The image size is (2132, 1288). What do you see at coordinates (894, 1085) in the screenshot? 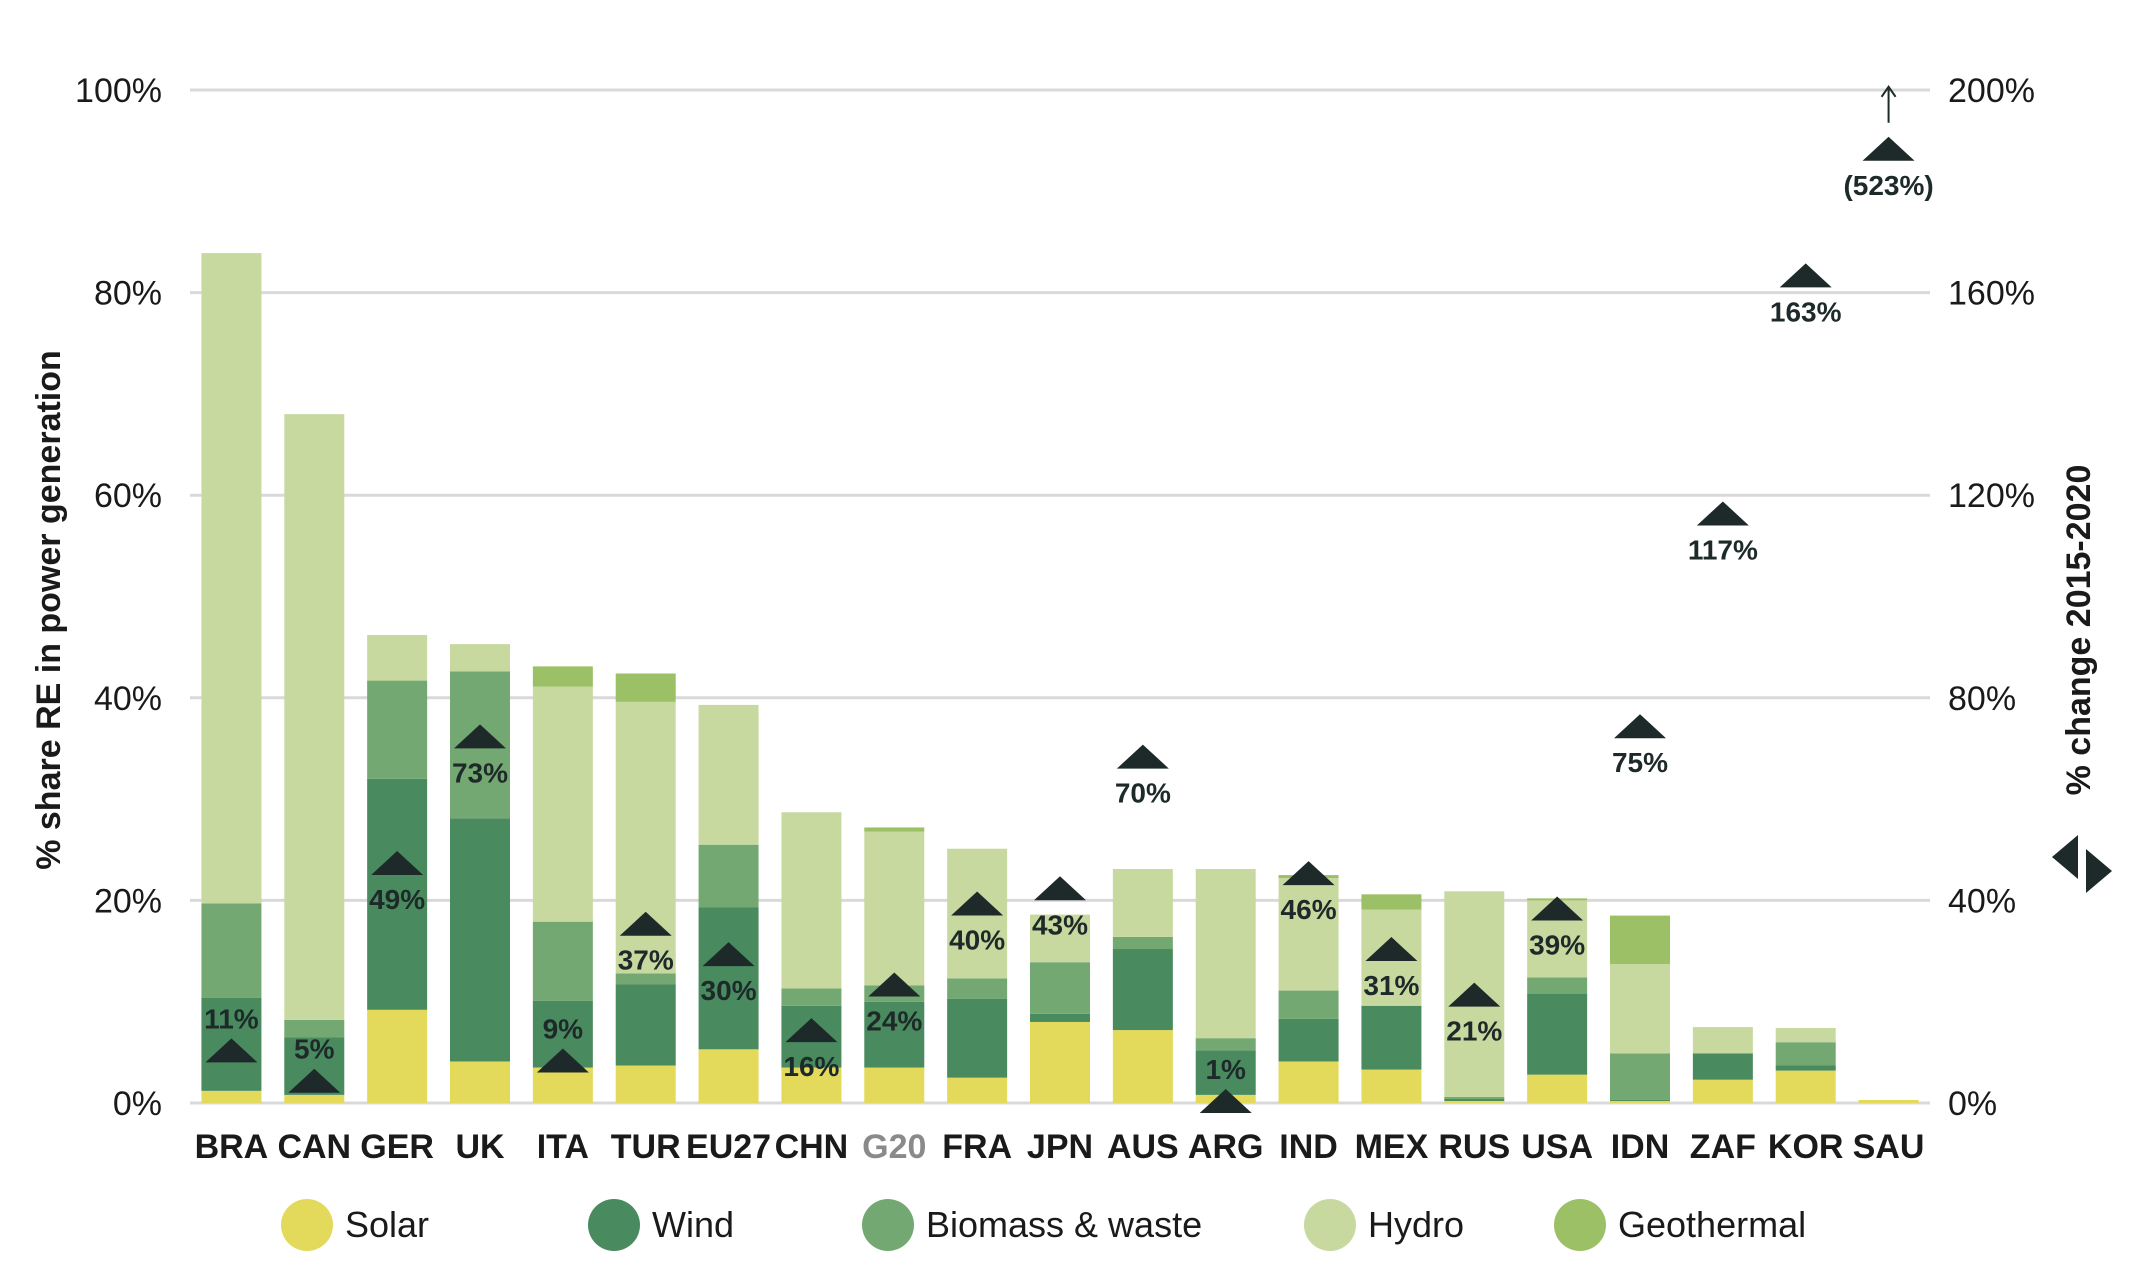
I see `bar-segment-solar-g20` at bounding box center [894, 1085].